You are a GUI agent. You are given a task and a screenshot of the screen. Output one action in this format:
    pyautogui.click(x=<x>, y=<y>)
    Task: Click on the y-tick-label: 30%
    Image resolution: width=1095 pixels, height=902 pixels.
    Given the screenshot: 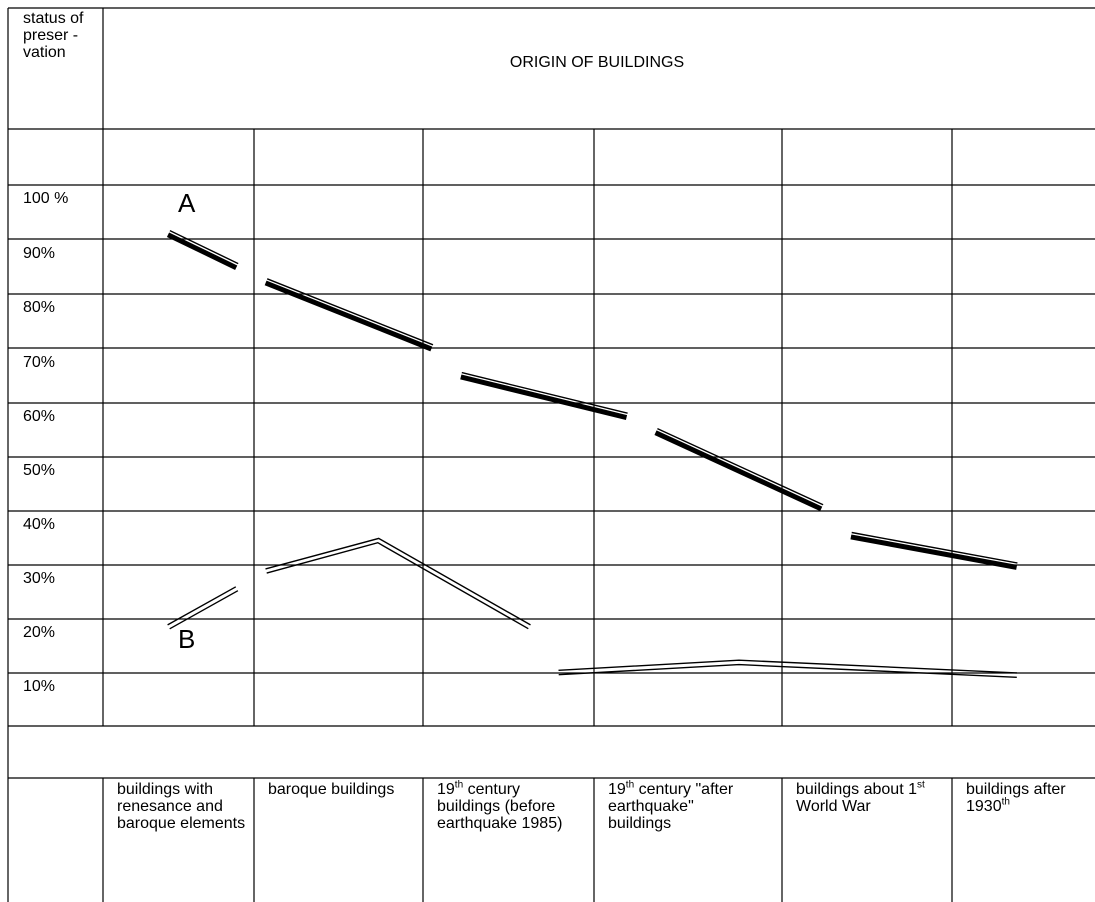 What is the action you would take?
    pyautogui.click(x=39, y=578)
    